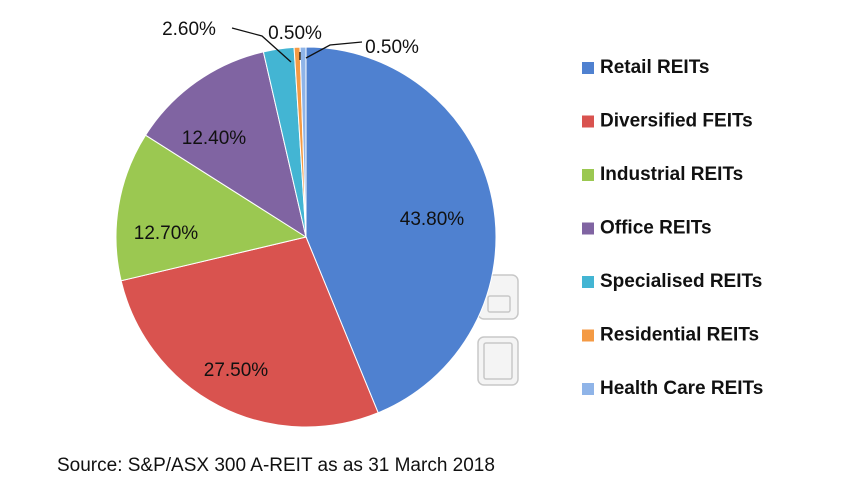 The width and height of the screenshot is (844, 503). I want to click on leader-line-specialised-reits, so click(261, 45).